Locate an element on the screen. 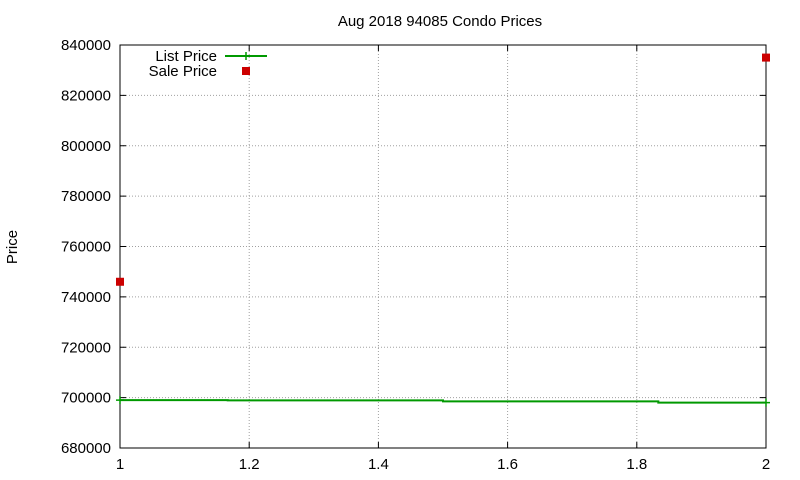 Image resolution: width=800 pixels, height=480 pixels. legend-point-sample is located at coordinates (246, 56).